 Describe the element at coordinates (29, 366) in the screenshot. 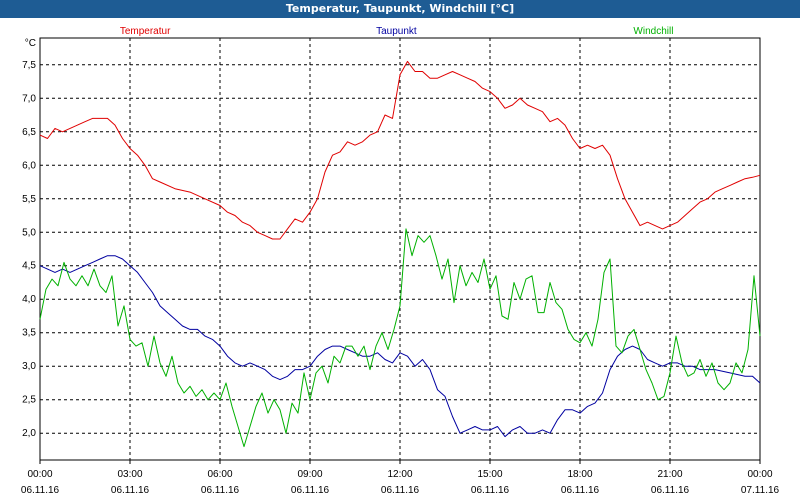

I see `y-tick-label: 3,0` at that location.